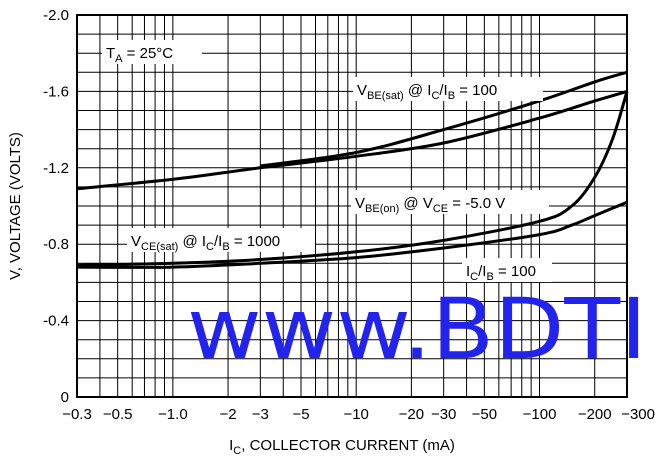  Describe the element at coordinates (56, 206) in the screenshot. I see `y-tick-labels: -2.0 -1.6 -1.2 -0.8 -0.4 0` at that location.